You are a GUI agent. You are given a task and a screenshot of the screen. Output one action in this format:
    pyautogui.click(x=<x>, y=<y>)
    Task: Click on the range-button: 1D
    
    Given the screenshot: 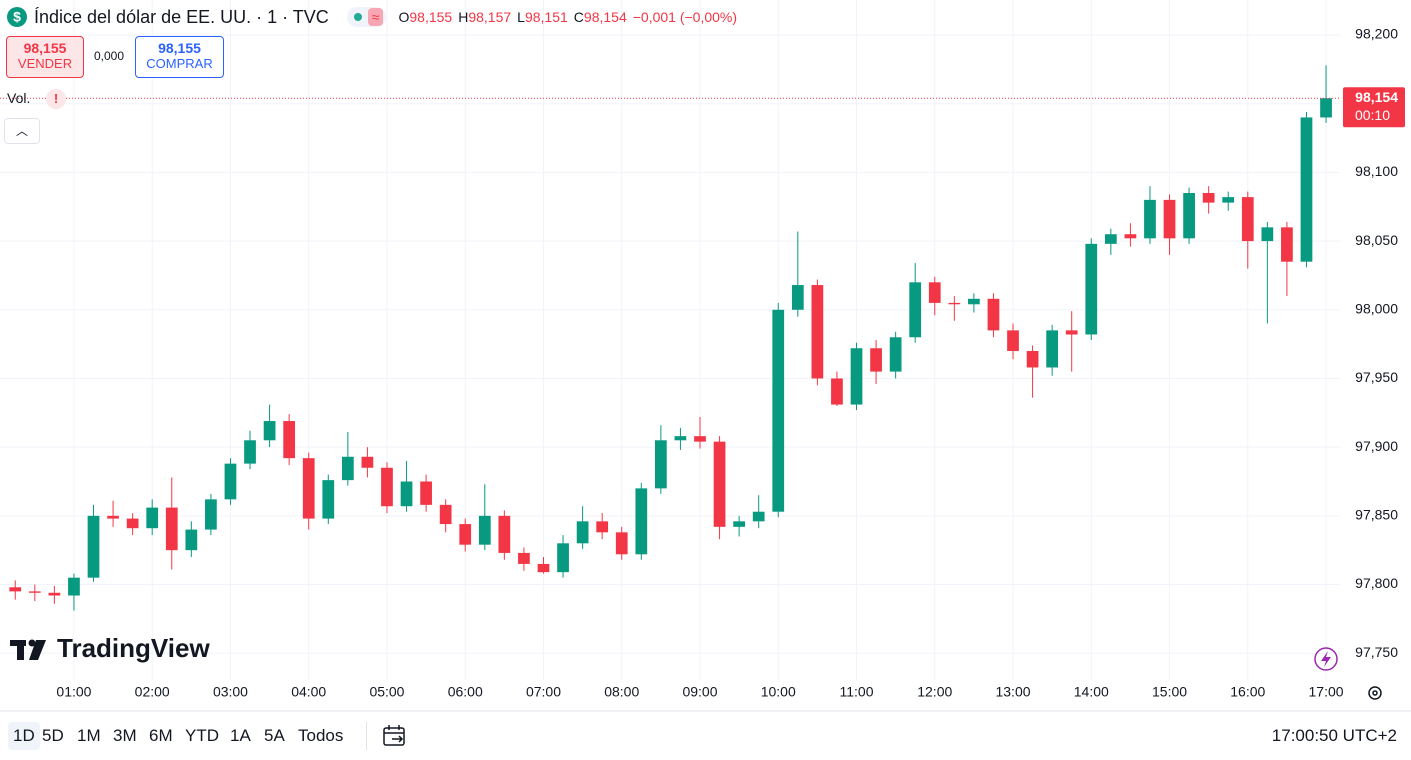 What is the action you would take?
    pyautogui.click(x=24, y=736)
    